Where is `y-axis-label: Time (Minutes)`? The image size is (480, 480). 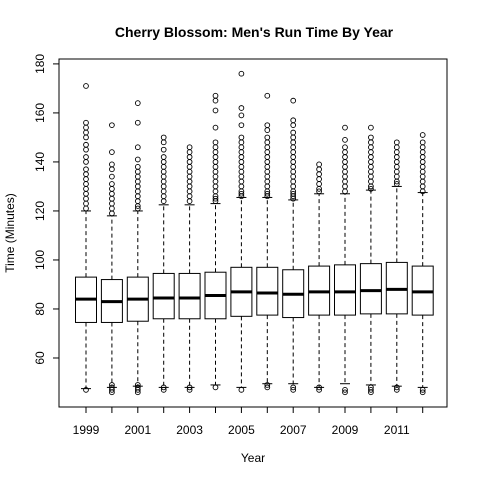 y-axis-label: Time (Minutes) is located at coordinates (10, 233).